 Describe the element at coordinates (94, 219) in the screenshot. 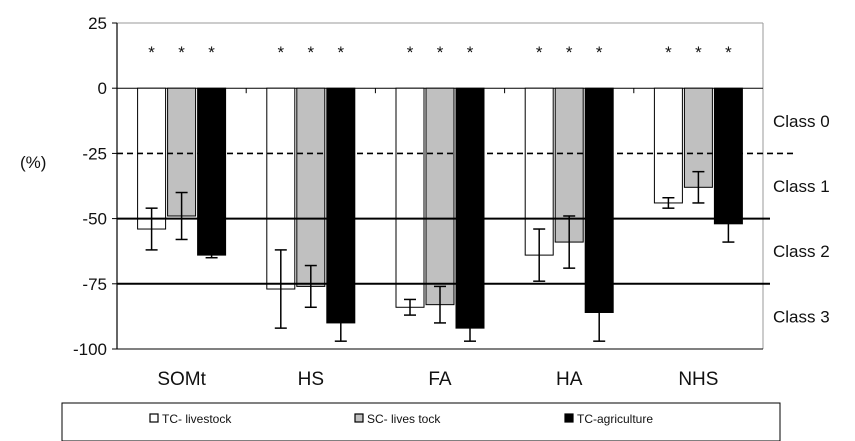

I see `y-tick-label: -50` at that location.